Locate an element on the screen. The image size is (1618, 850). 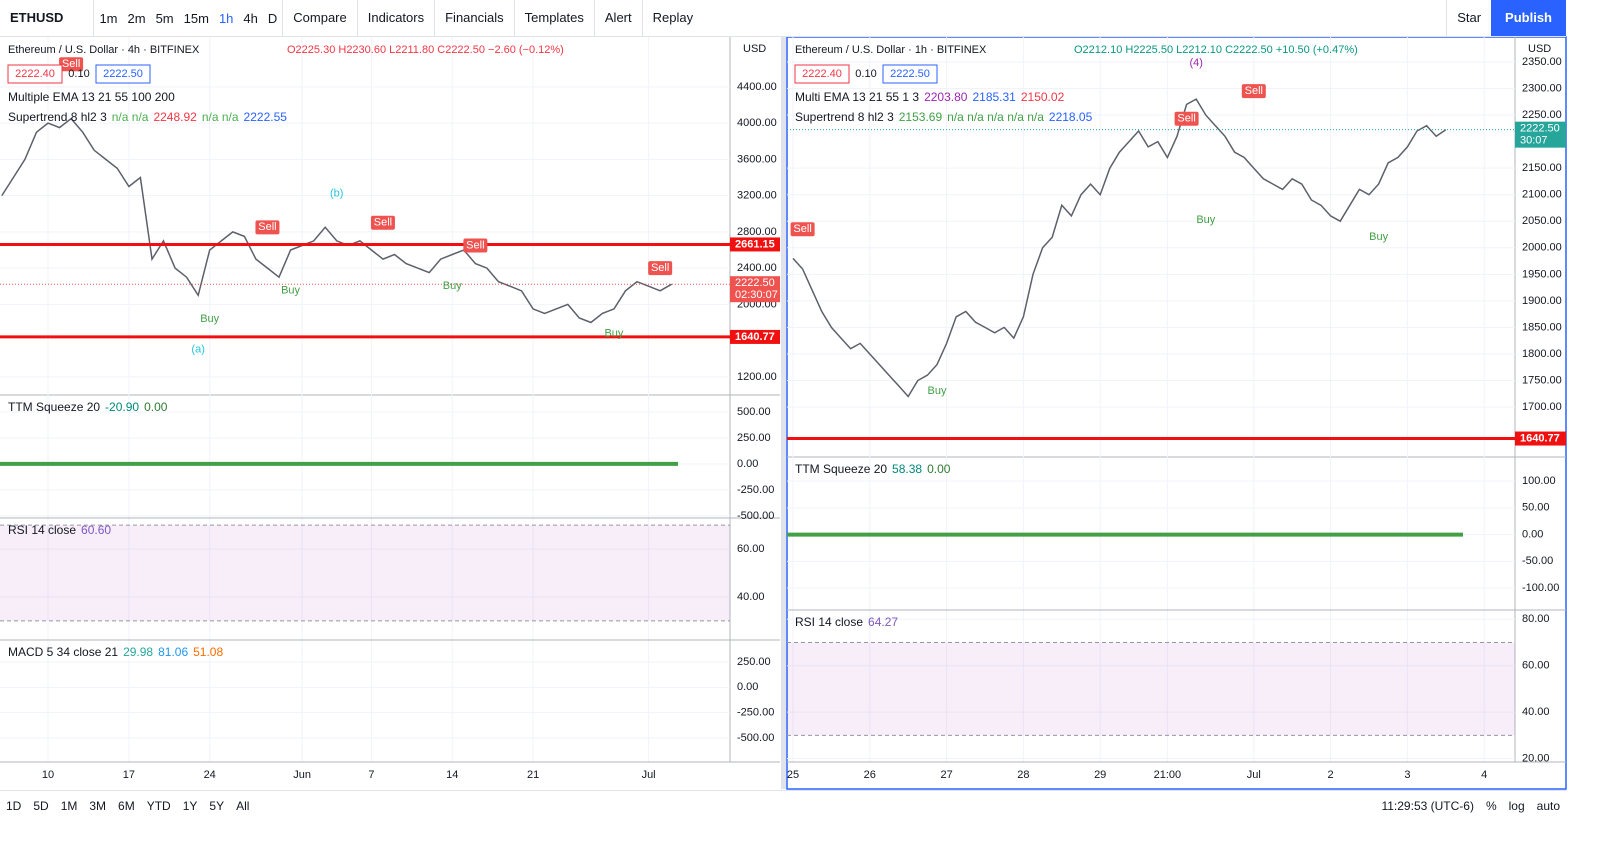
tool-button: Compare is located at coordinates (319, 18).